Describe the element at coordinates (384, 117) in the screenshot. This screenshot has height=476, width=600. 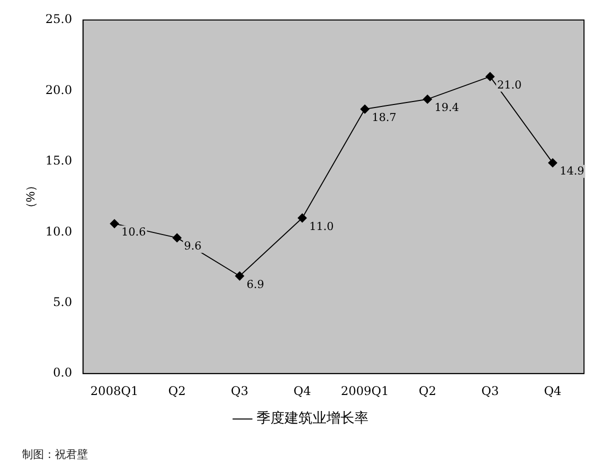
I see `data-label: 18.7` at that location.